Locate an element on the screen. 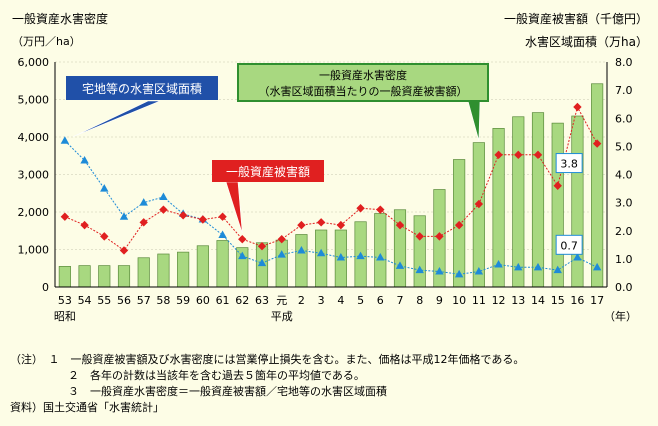  x-tick-label: 57 is located at coordinates (144, 300).